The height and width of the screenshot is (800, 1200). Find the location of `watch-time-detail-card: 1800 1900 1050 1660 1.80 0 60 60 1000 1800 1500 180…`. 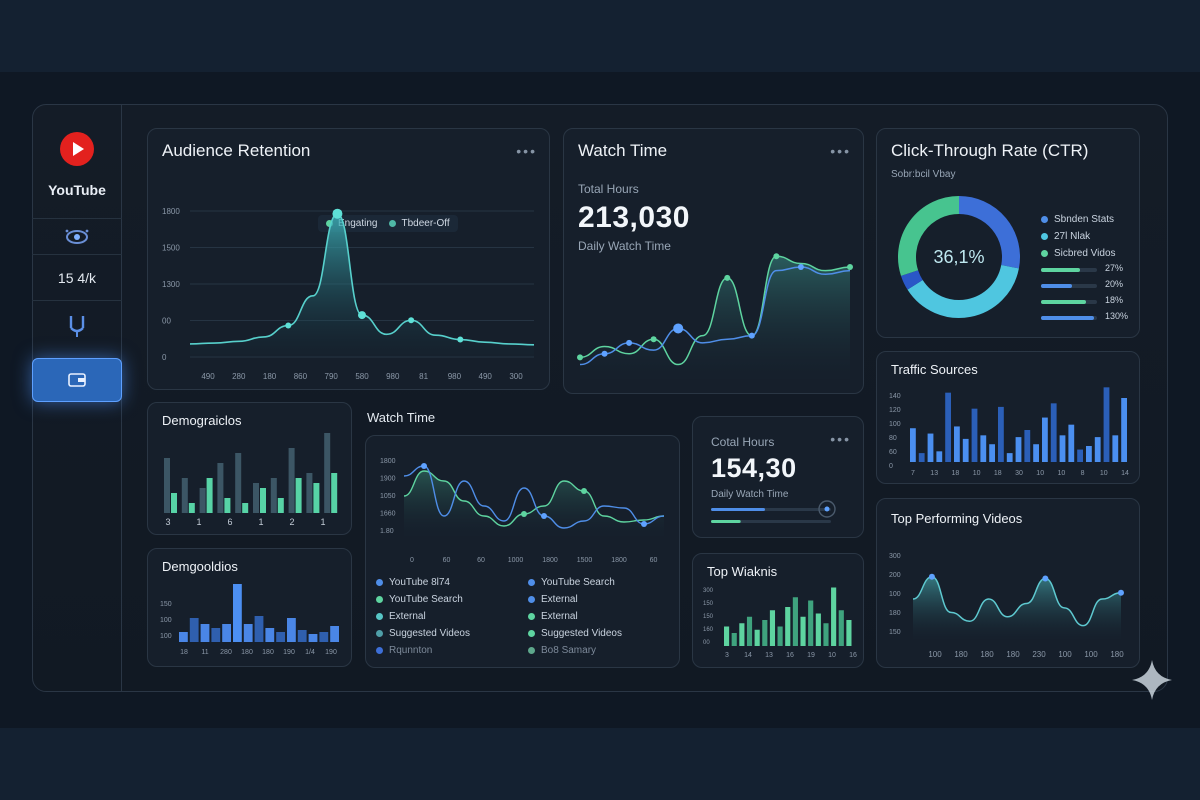

watch-time-detail-card: 1800 1900 1050 1660 1.80 0 60 60 1000 1800 1500 180… is located at coordinates (522, 551).